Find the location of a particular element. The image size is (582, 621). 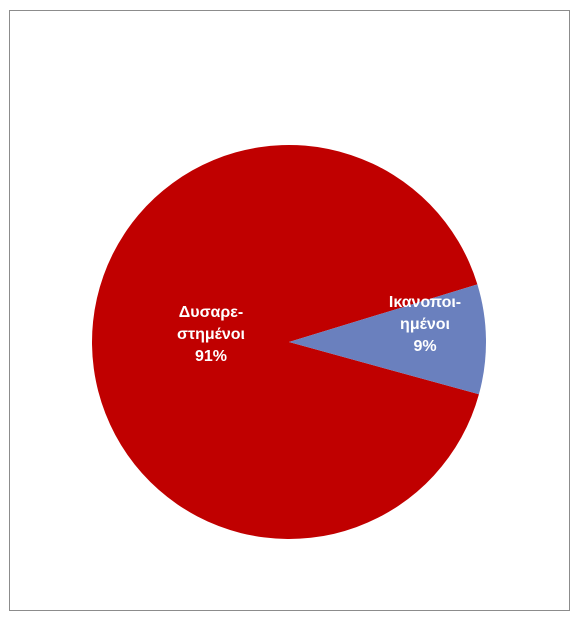

pie-slice-ikanopoiimenoi is located at coordinates (388, 339).